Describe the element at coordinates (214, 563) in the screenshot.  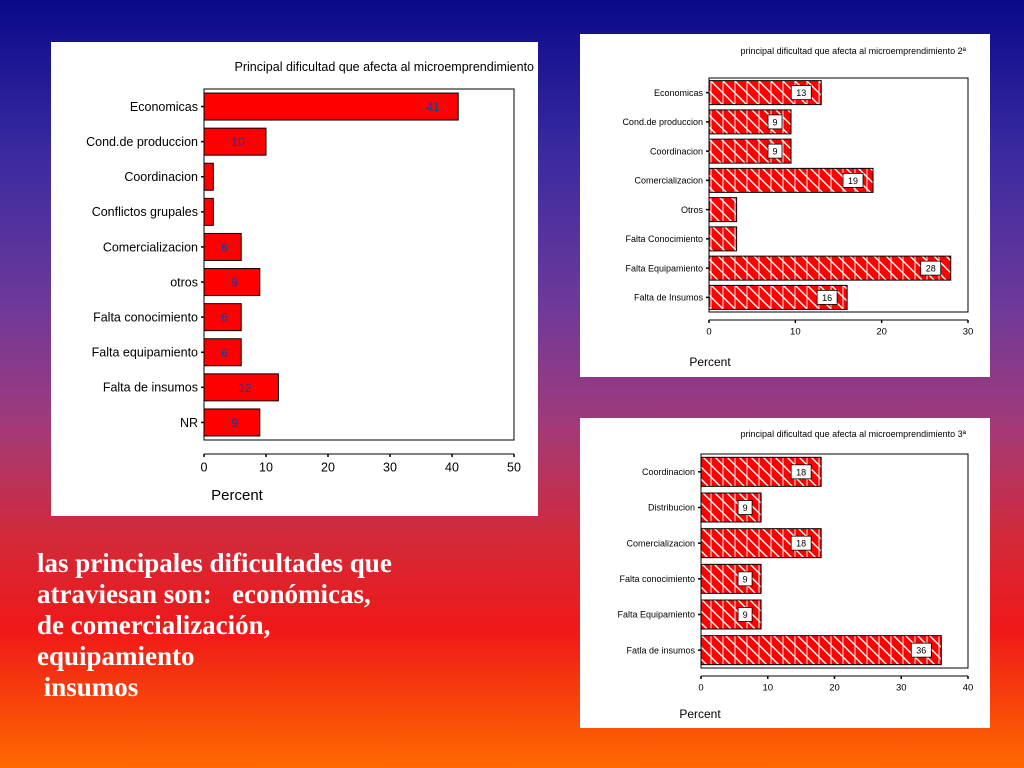
I see `caption-line: las principales dificultades que` at that location.